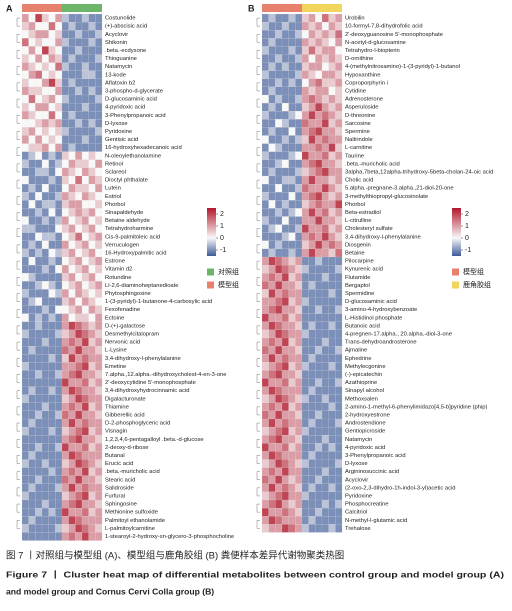  Describe the element at coordinates (134, 91) in the screenshot. I see `row-label: 3-phospho-d-glycerate` at that location.